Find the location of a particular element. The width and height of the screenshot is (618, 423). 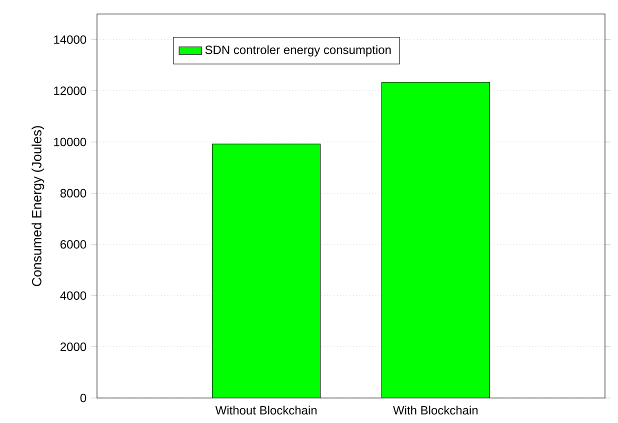

y-tick-label: 12000 is located at coordinates (70, 91).